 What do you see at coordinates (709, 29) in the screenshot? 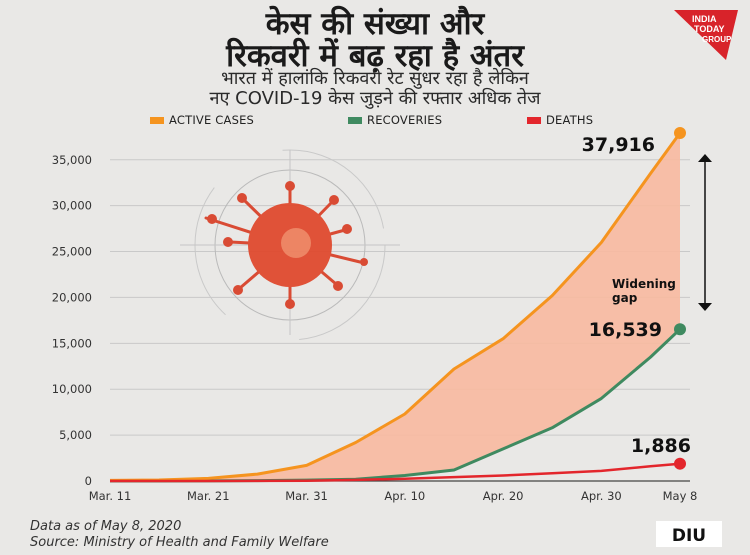
I see `svg-text: TODAY` at bounding box center [709, 29].